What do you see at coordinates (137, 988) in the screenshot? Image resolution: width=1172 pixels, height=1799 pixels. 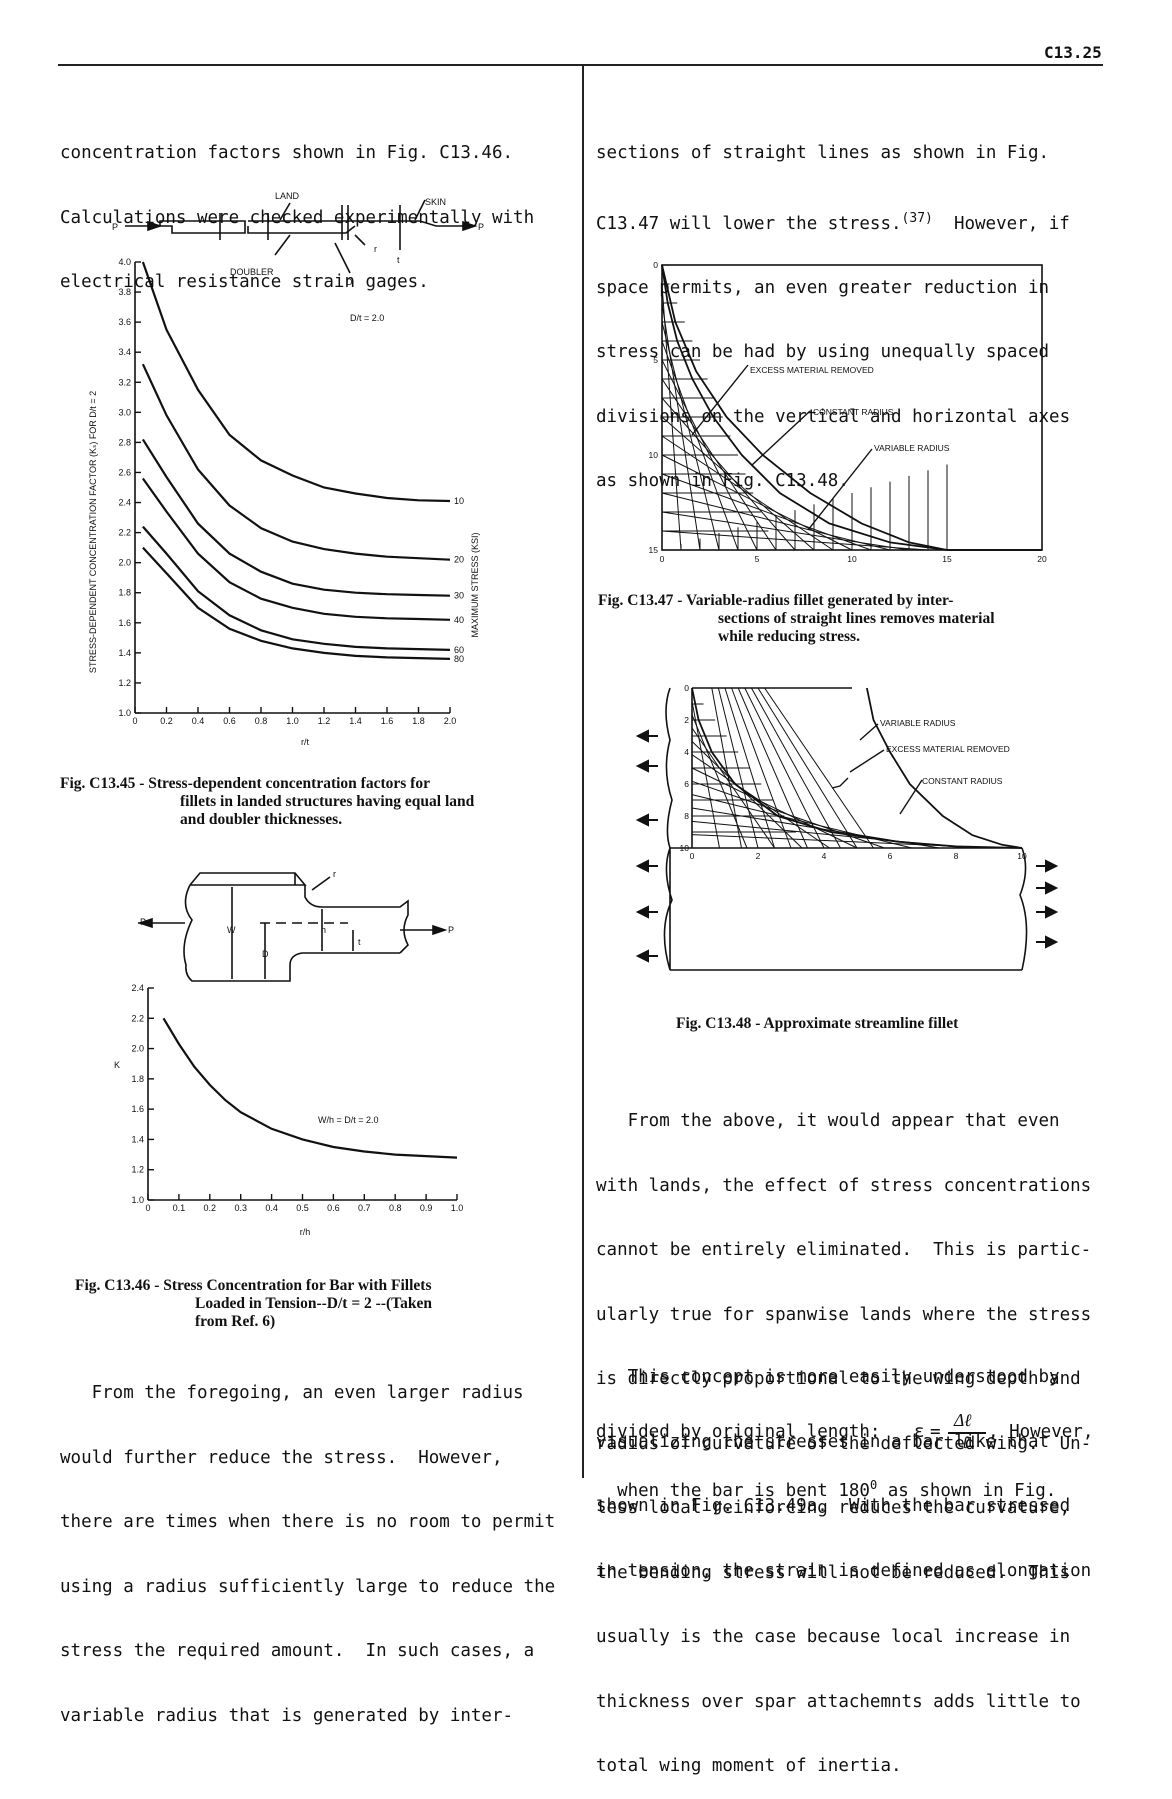 I see `y-tick-label: 2.4` at bounding box center [137, 988].